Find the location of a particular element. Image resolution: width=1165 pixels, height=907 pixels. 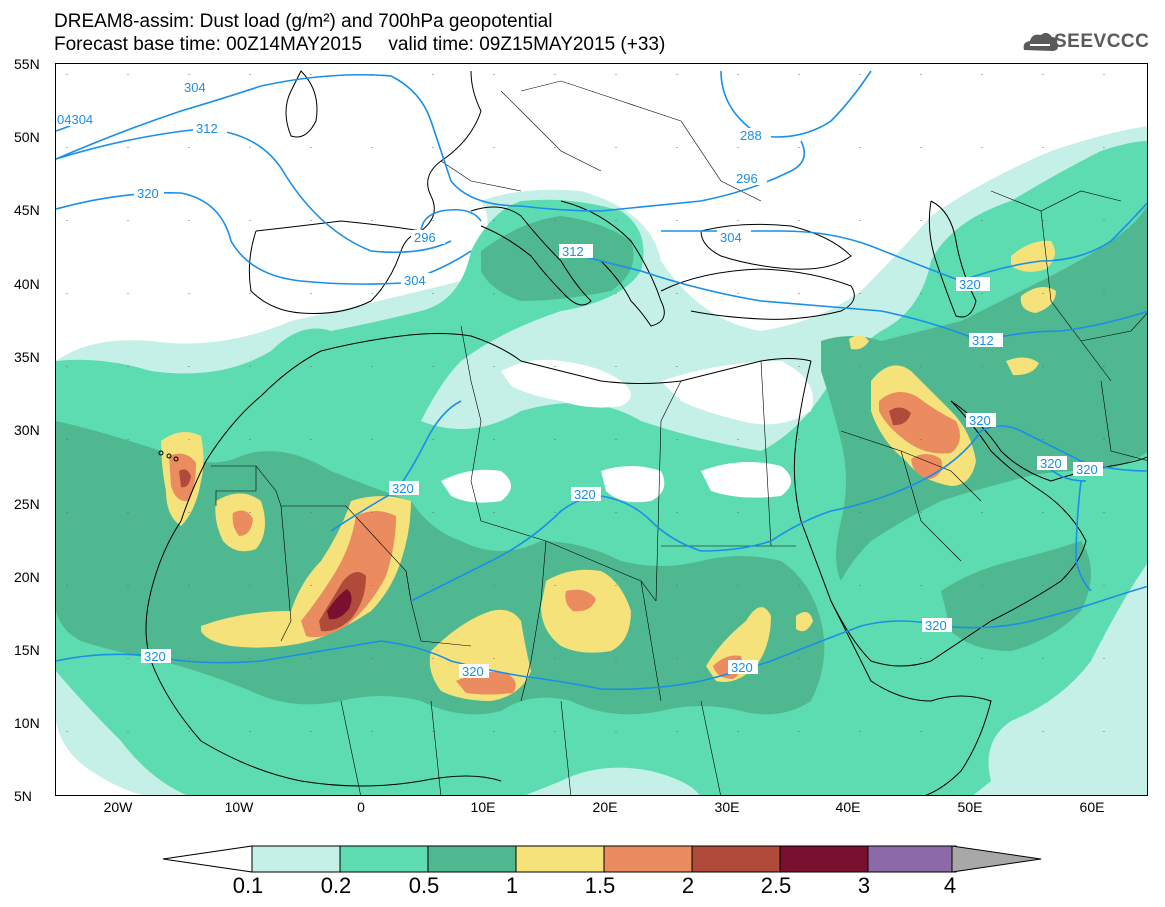

colorbar-label: 4 is located at coordinates (950, 885).